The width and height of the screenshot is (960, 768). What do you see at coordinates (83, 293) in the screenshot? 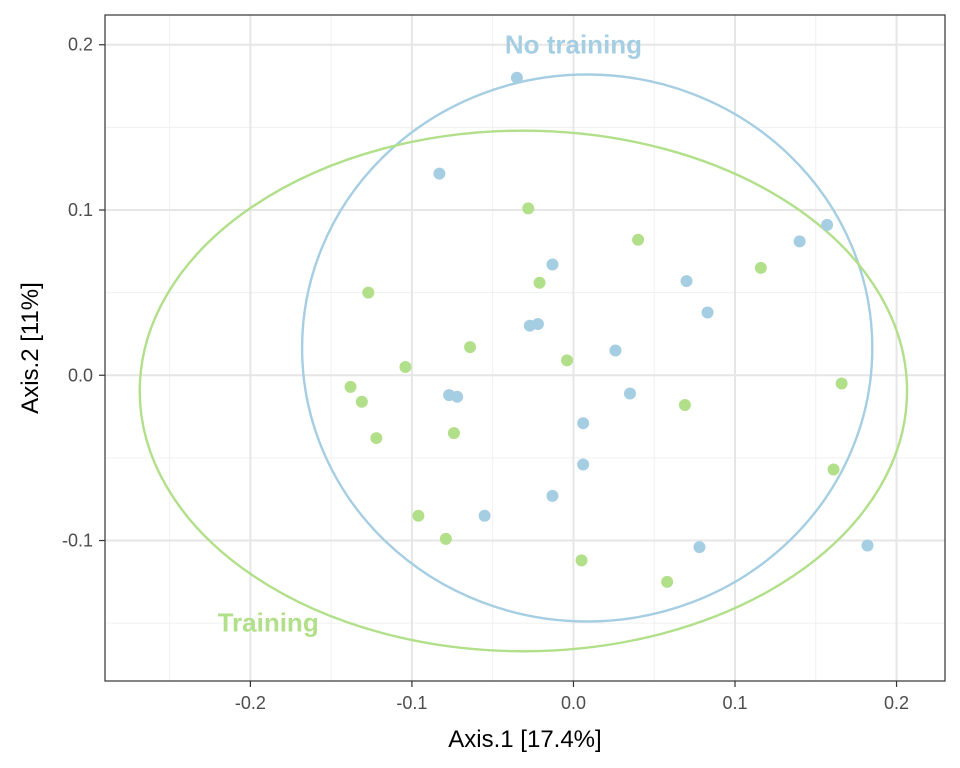
I see `y-axis-ticks: -0.1 0.0 0.1 0.2` at bounding box center [83, 293].